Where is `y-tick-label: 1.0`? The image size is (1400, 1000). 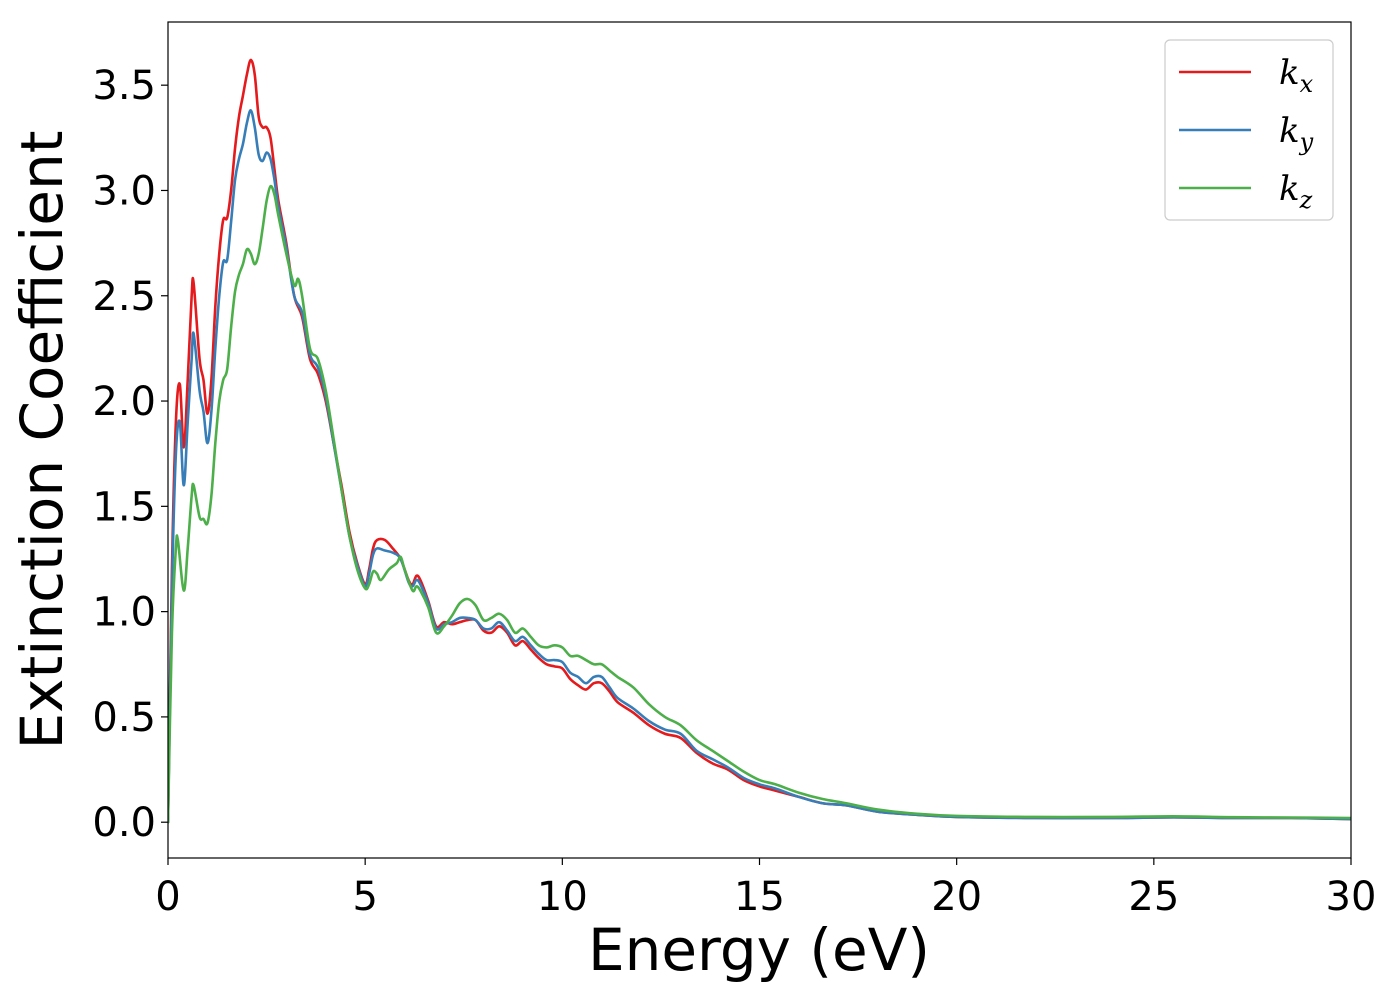
y-tick-label: 1.0 is located at coordinates (124, 613).